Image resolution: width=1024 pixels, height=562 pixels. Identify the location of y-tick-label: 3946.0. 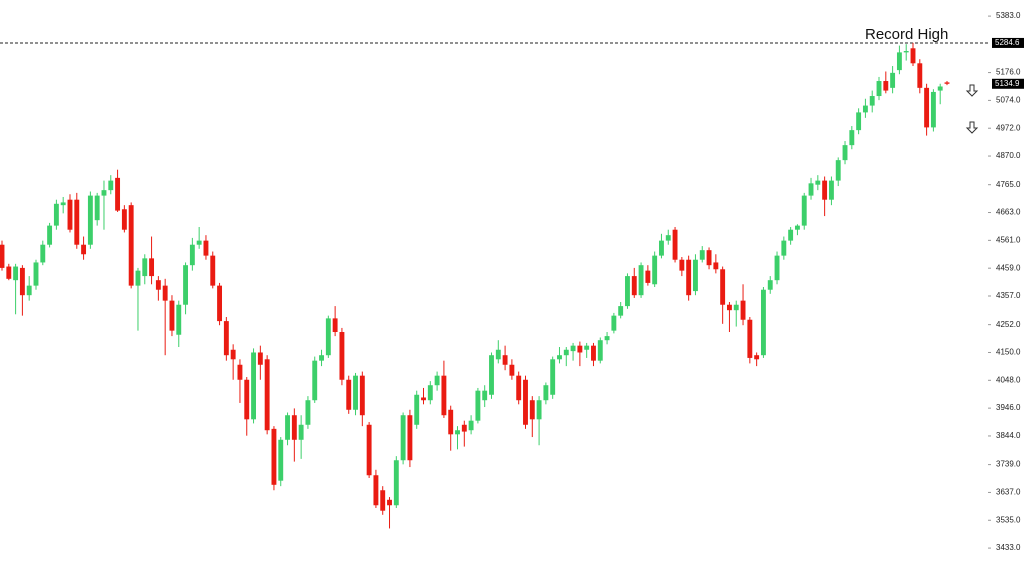
(1008, 407).